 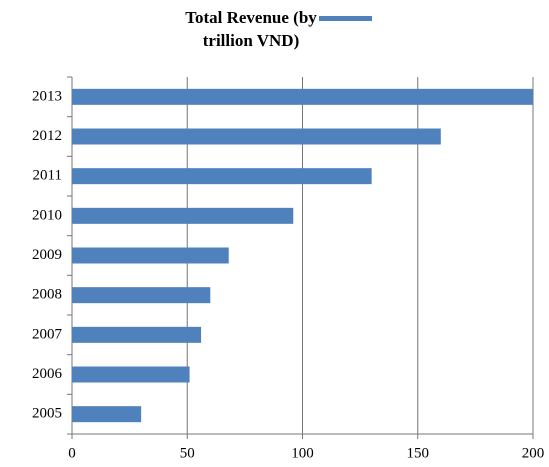 I want to click on x-tick-label: 50, so click(x=187, y=453).